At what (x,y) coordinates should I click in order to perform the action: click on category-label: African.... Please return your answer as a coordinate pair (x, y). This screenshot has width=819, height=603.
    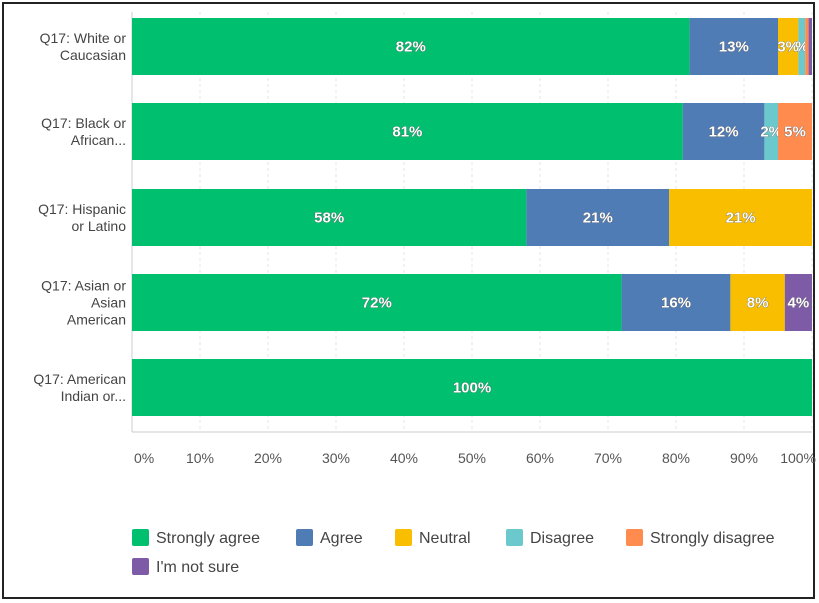
    Looking at the image, I should click on (98, 140).